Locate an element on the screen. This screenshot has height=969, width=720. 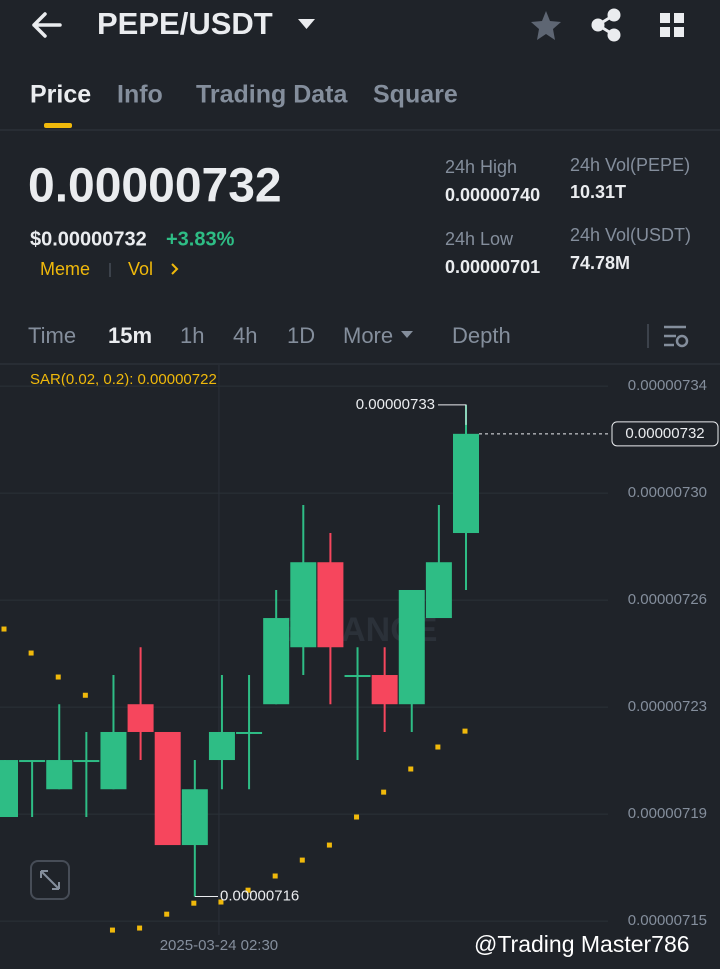
expand-button is located at coordinates (50, 880).